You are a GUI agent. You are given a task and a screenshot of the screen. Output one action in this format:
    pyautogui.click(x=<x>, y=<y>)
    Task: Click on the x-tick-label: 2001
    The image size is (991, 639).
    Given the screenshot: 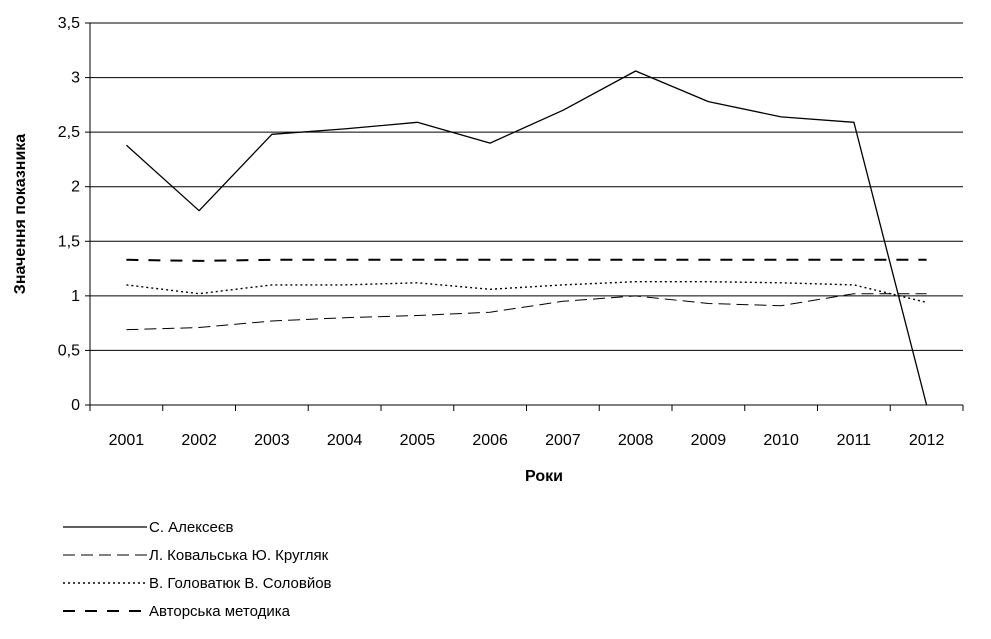 What is the action you would take?
    pyautogui.click(x=127, y=440)
    